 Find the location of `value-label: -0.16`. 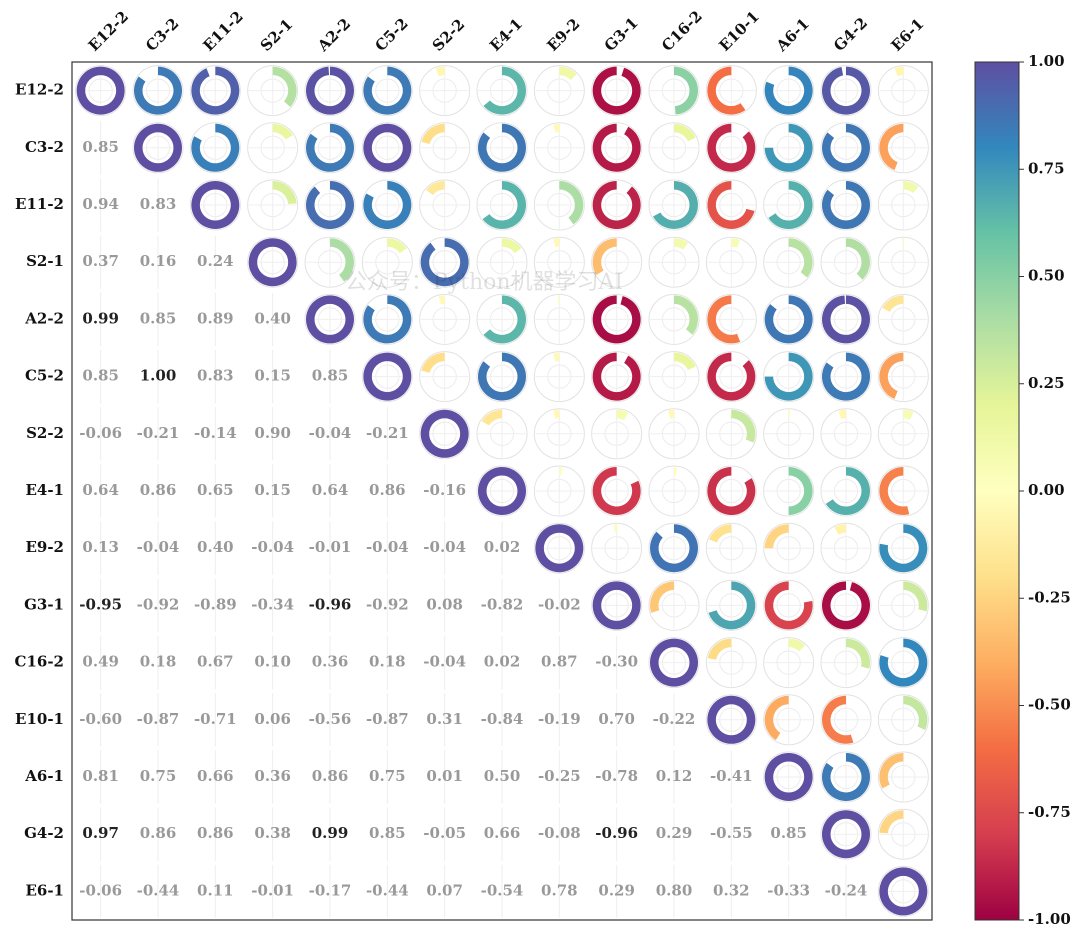

value-label: -0.16 is located at coordinates (444, 490).